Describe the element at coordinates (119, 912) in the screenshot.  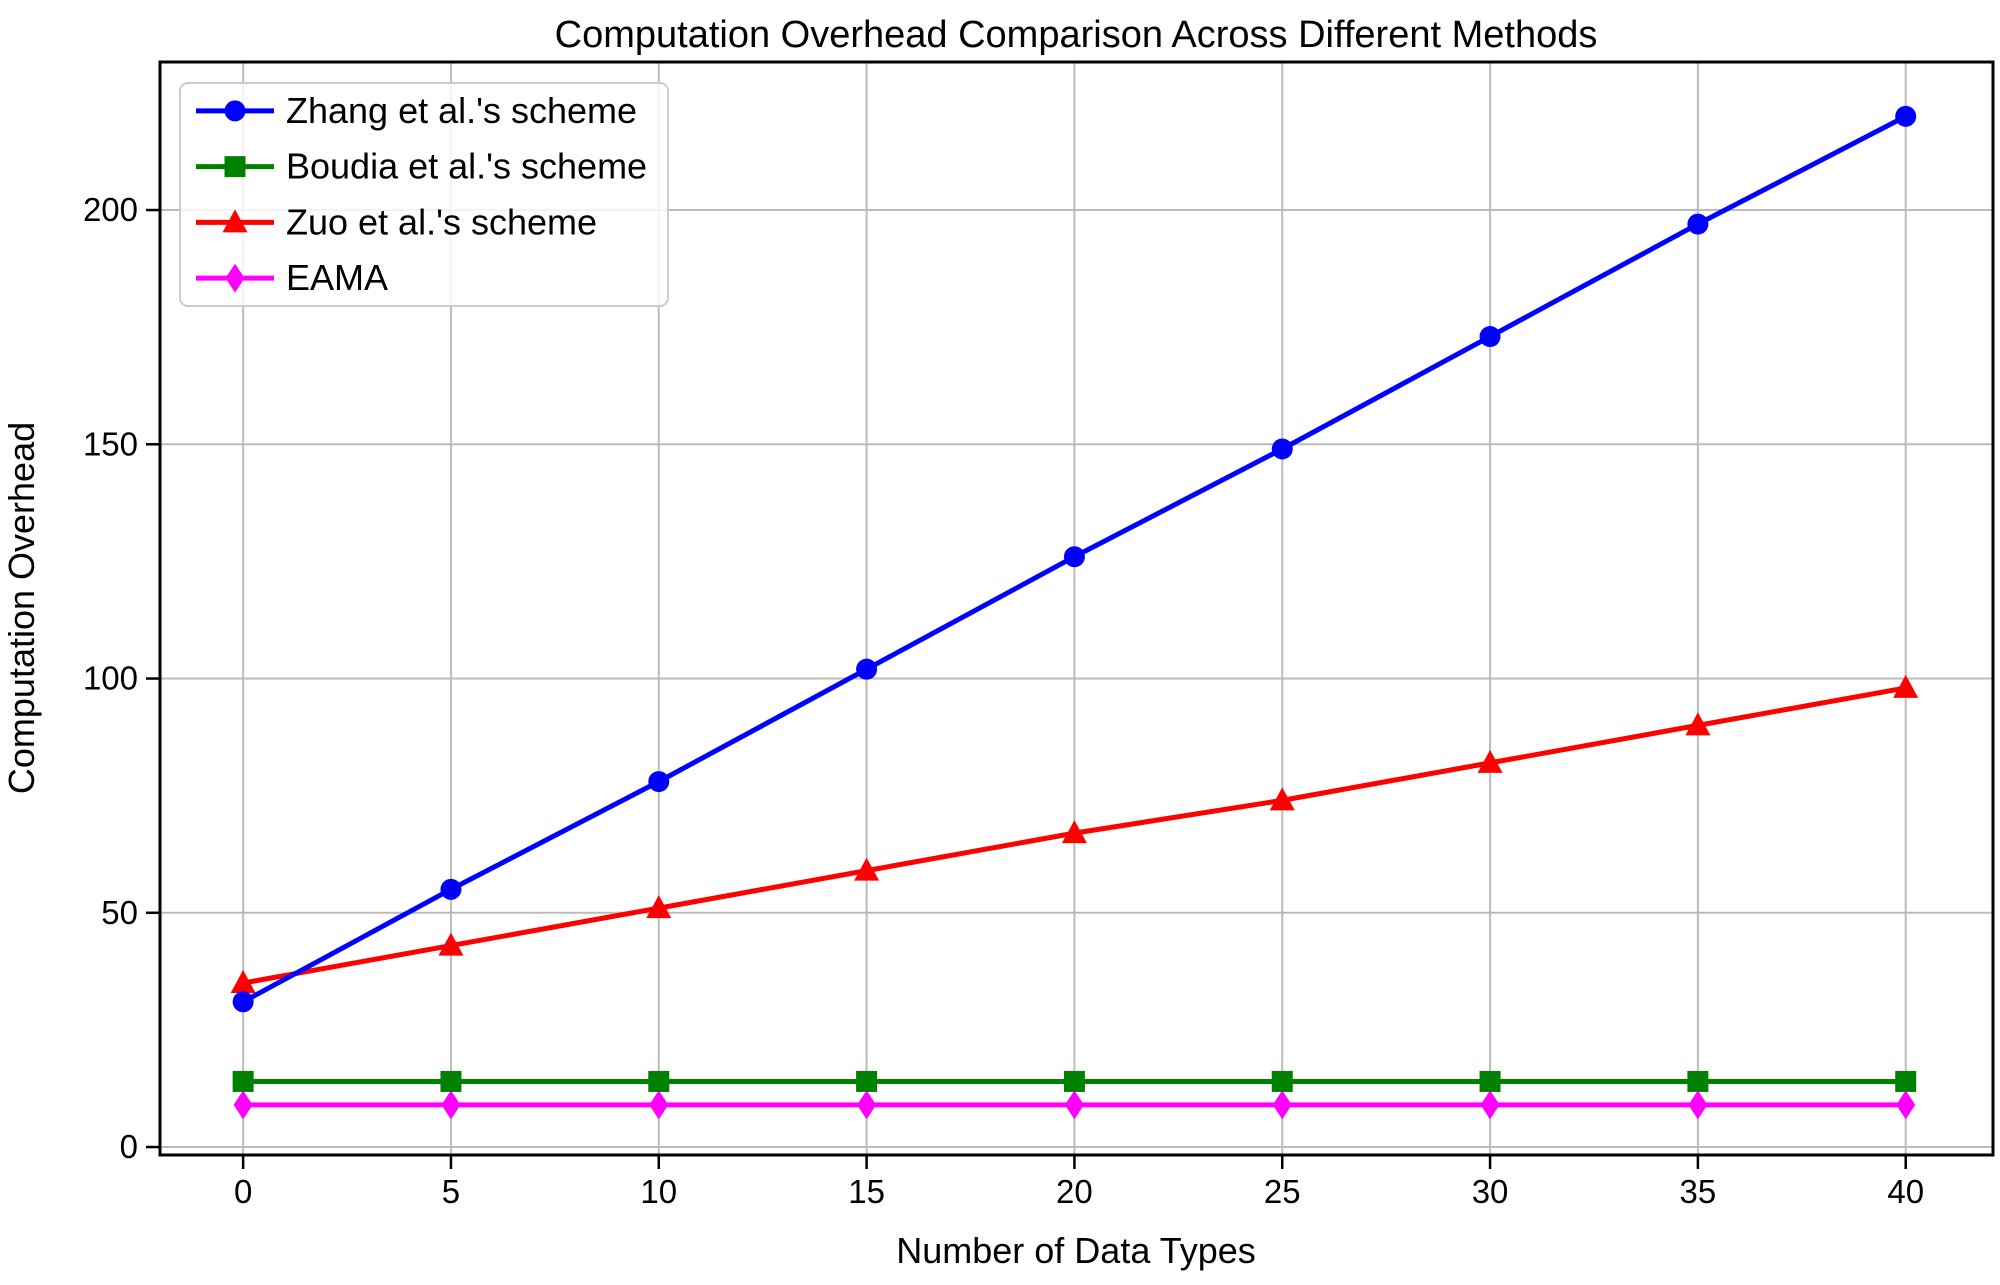
I see `y-tick-label-50: 50` at that location.